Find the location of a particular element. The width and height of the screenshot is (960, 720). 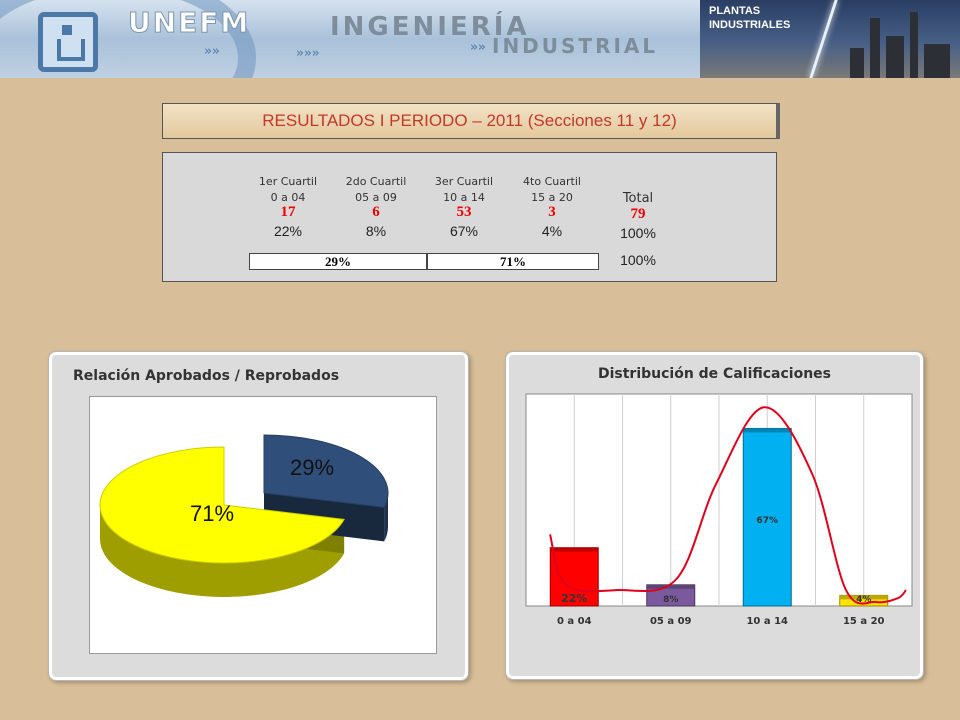

quartile-column: 4to Cuartil 15 a 20 3 4% is located at coordinates (552, 207).